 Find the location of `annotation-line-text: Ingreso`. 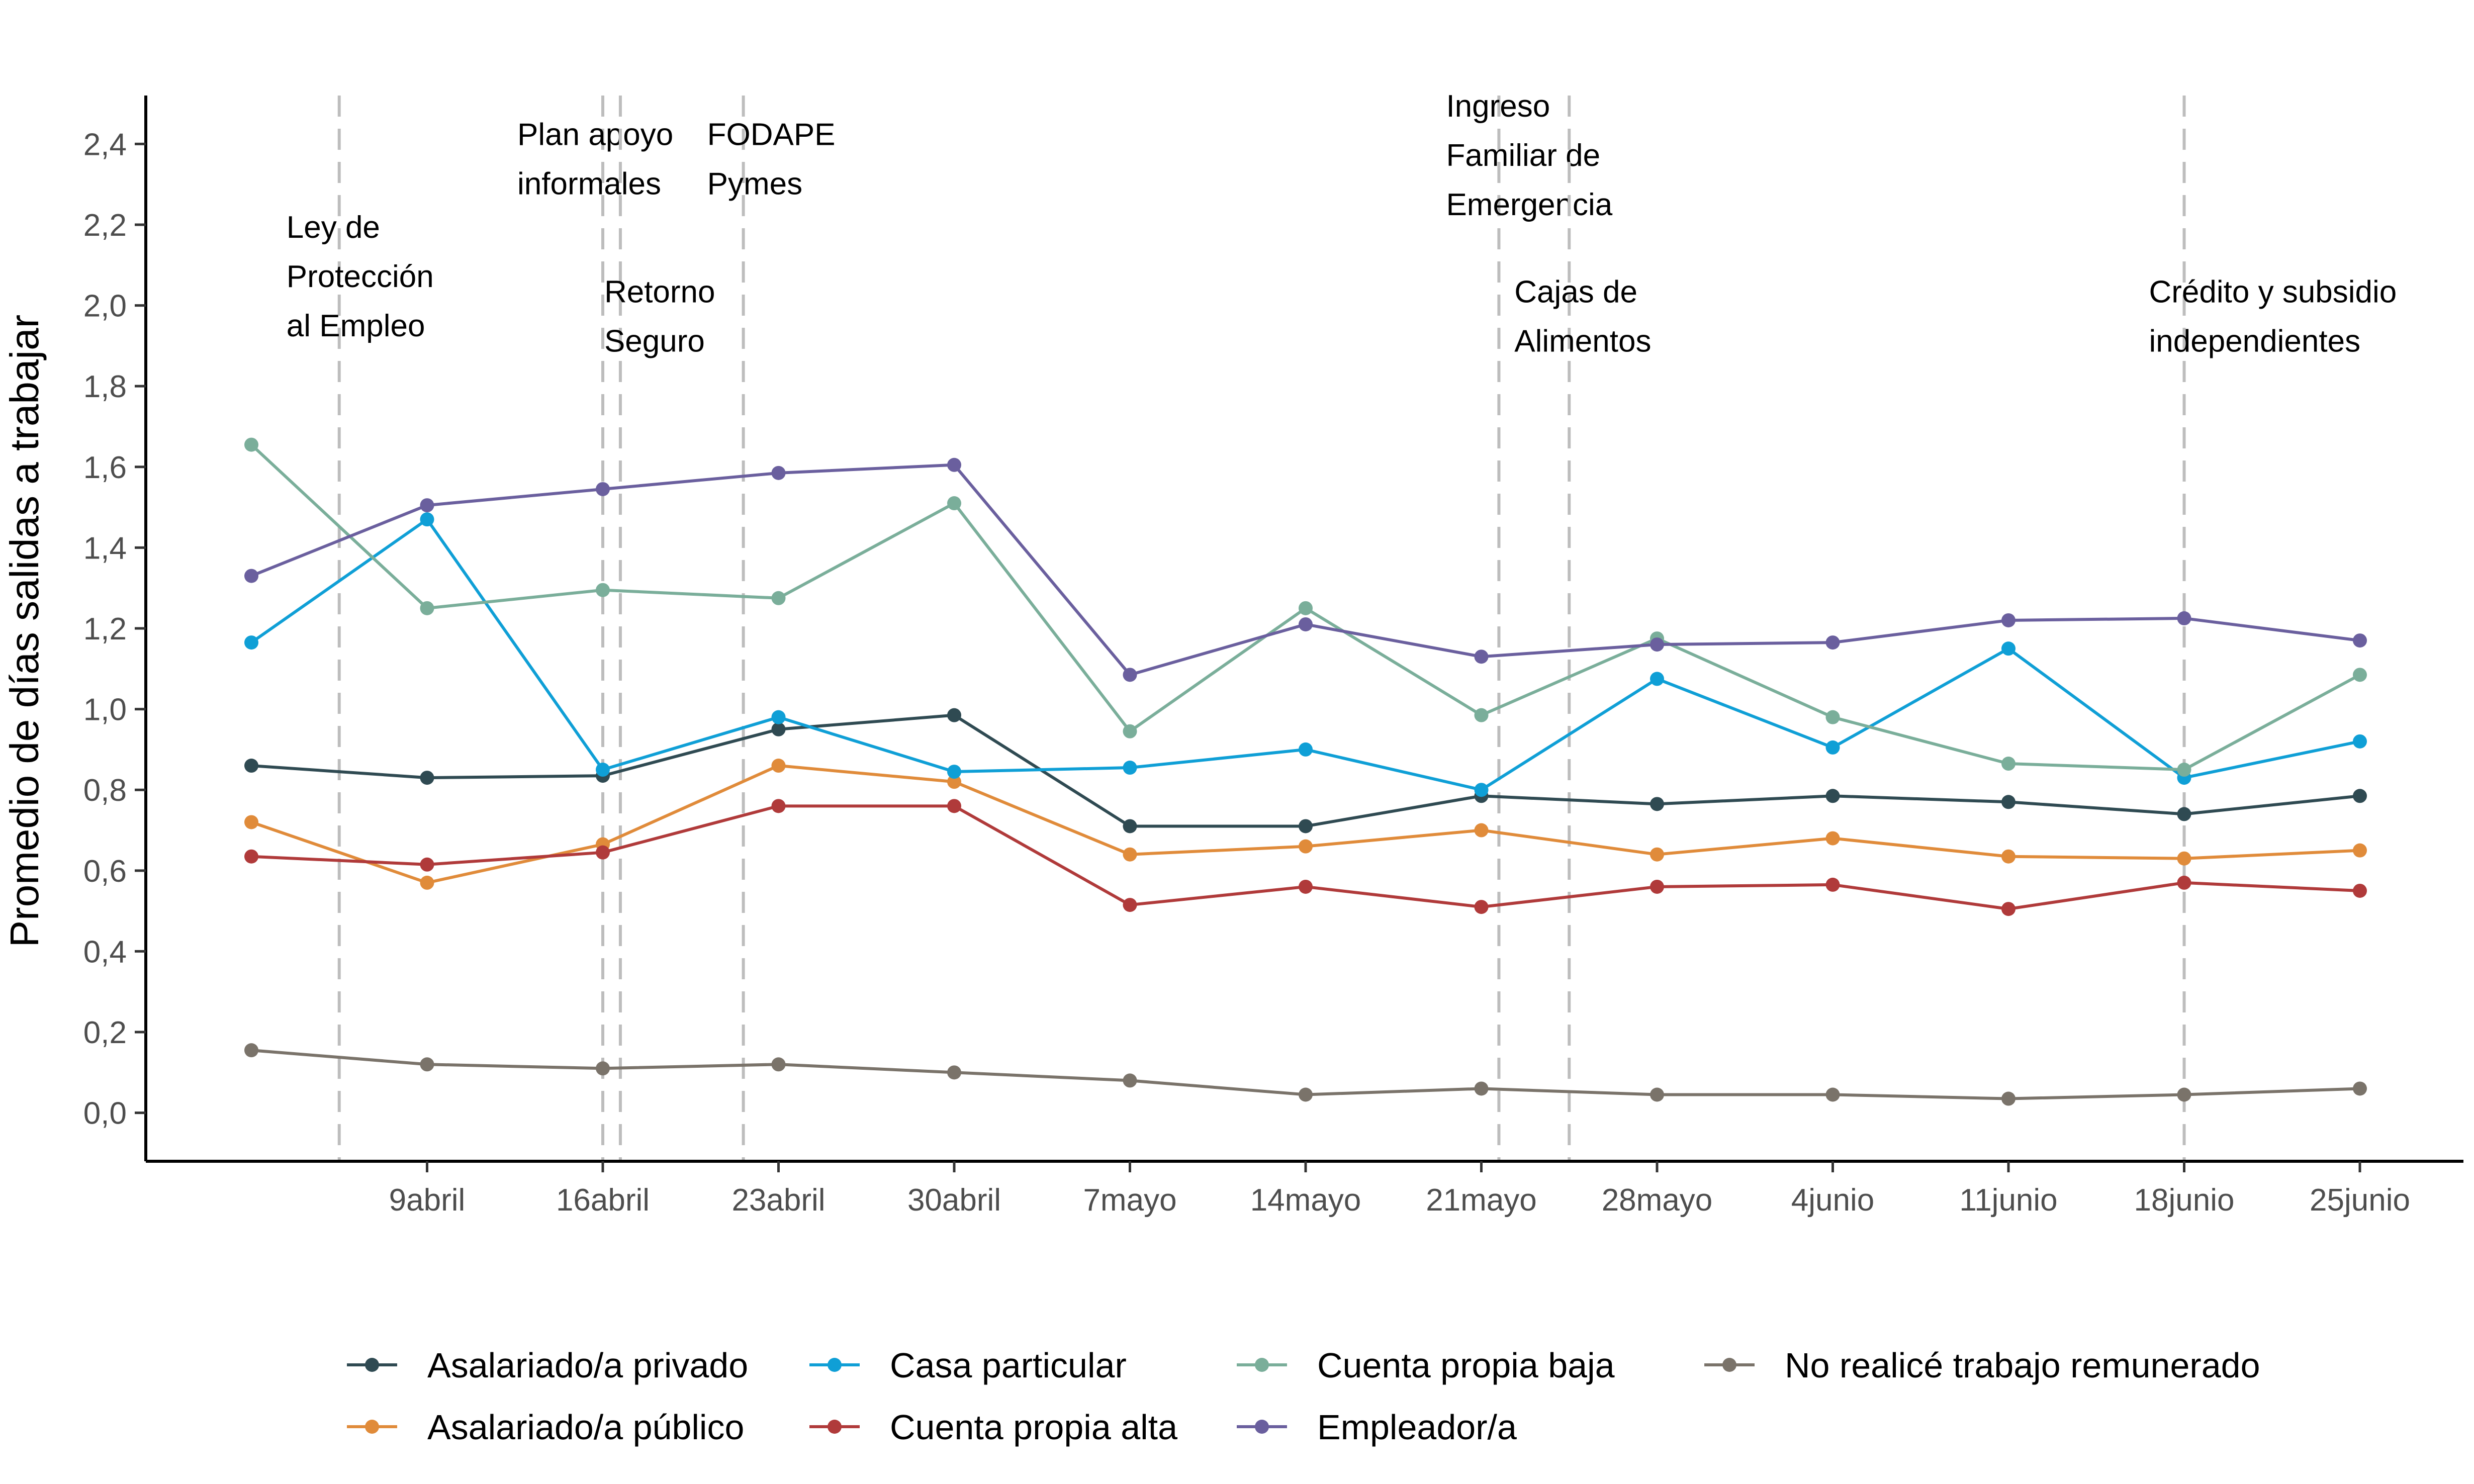

annotation-line-text: Ingreso is located at coordinates (1498, 107).